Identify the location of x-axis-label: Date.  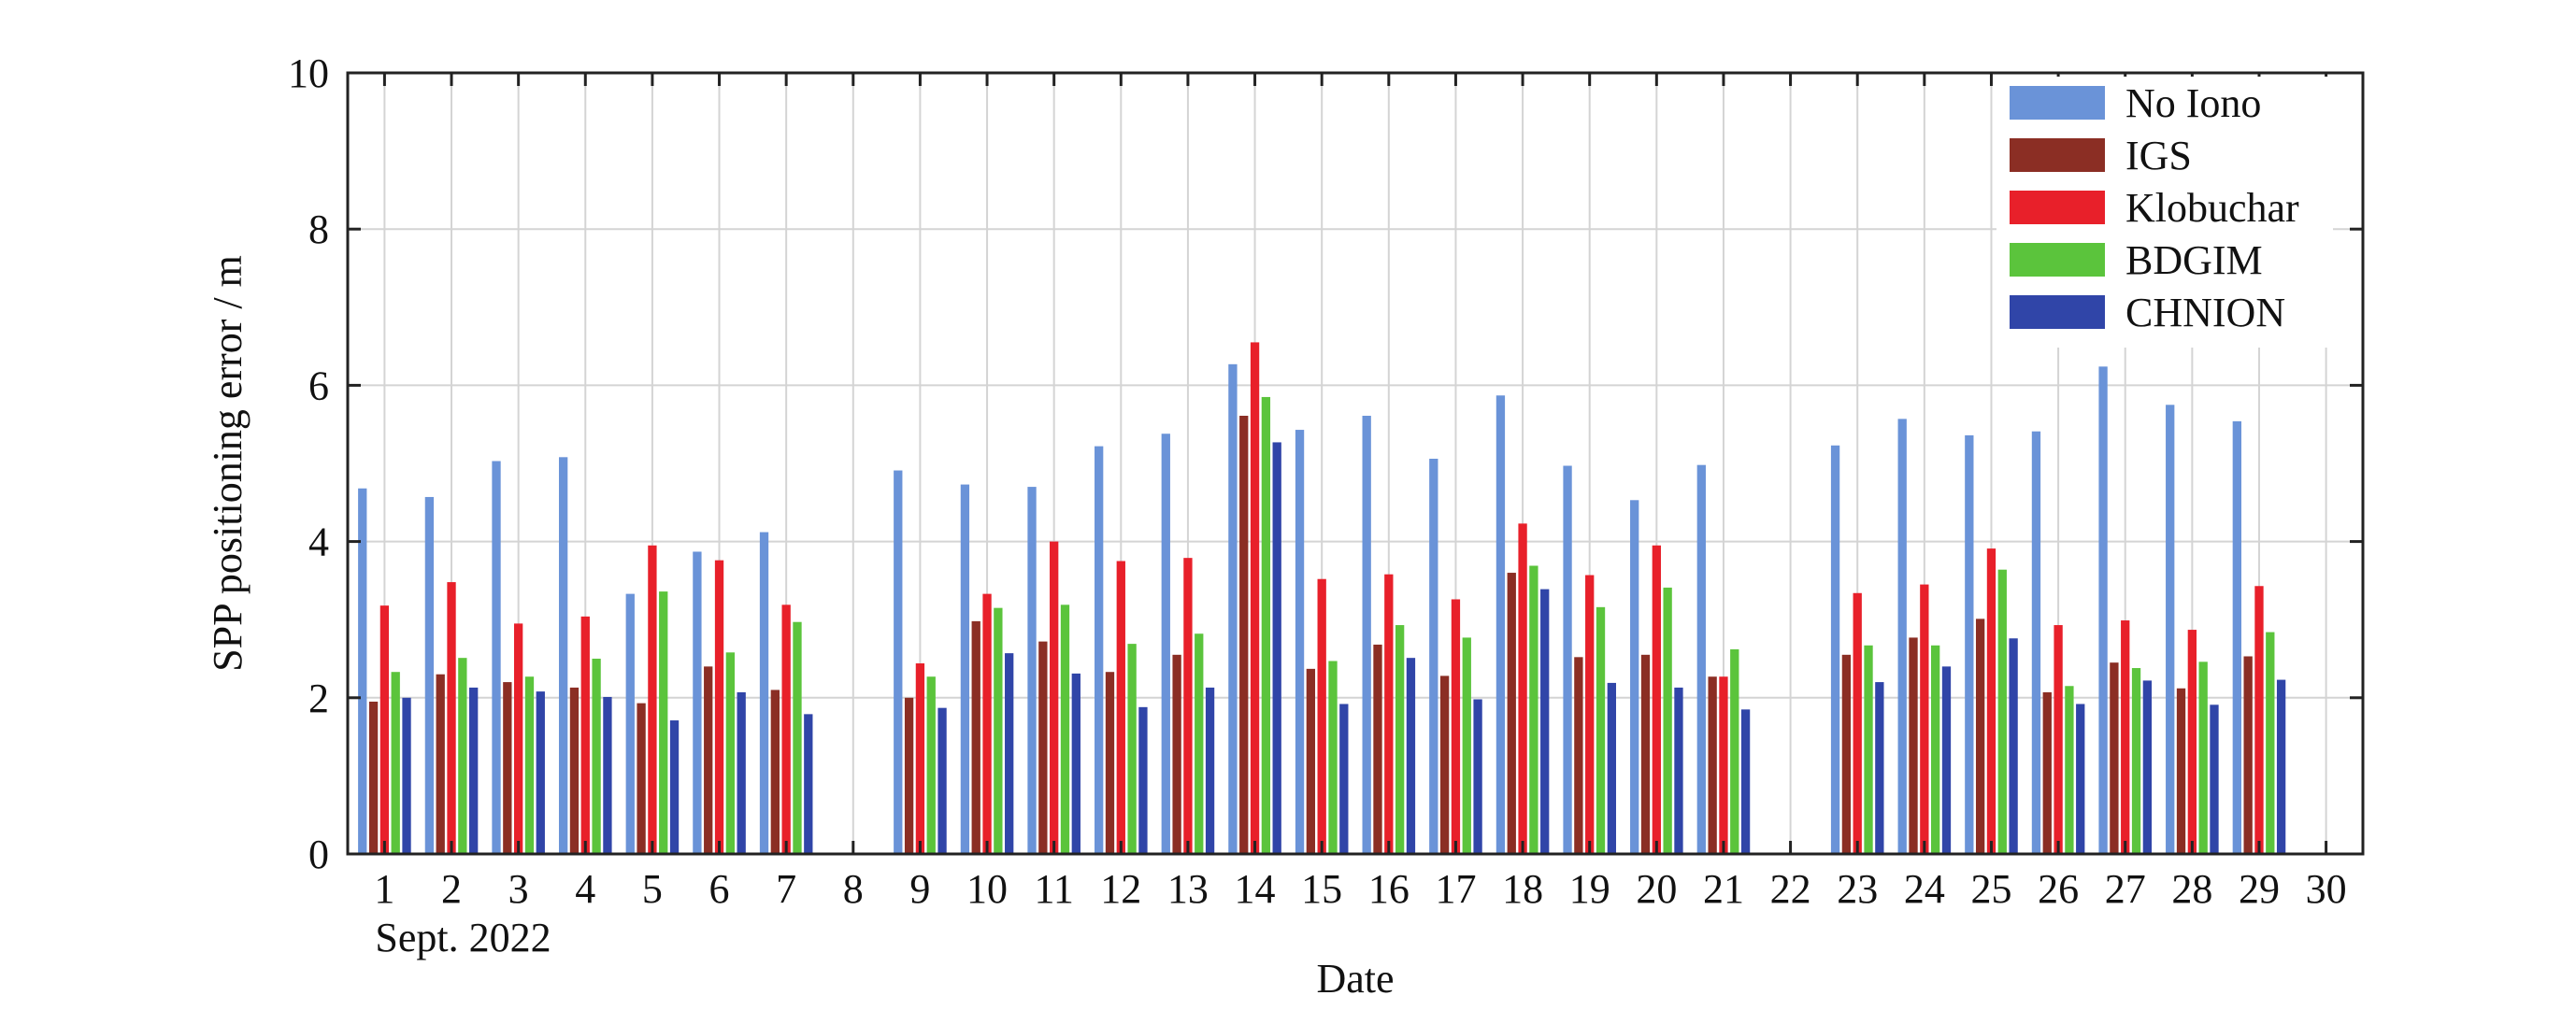
(1355, 979).